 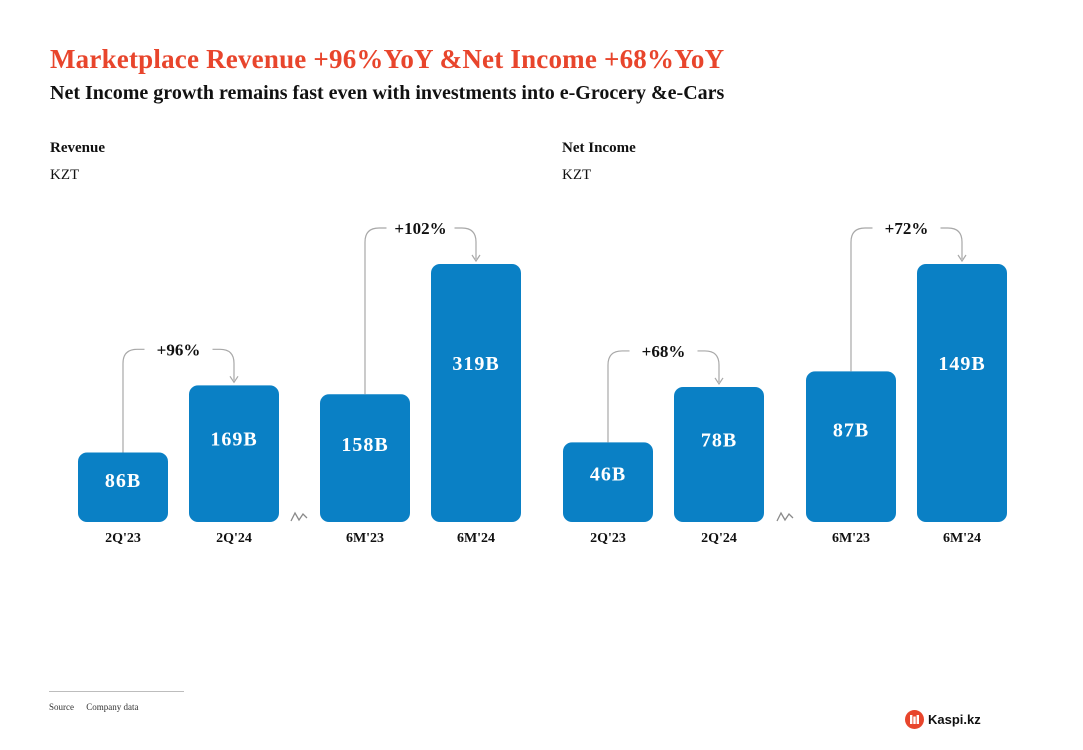 What do you see at coordinates (65, 175) in the screenshot?
I see `revenue-chart-unit: KZT` at bounding box center [65, 175].